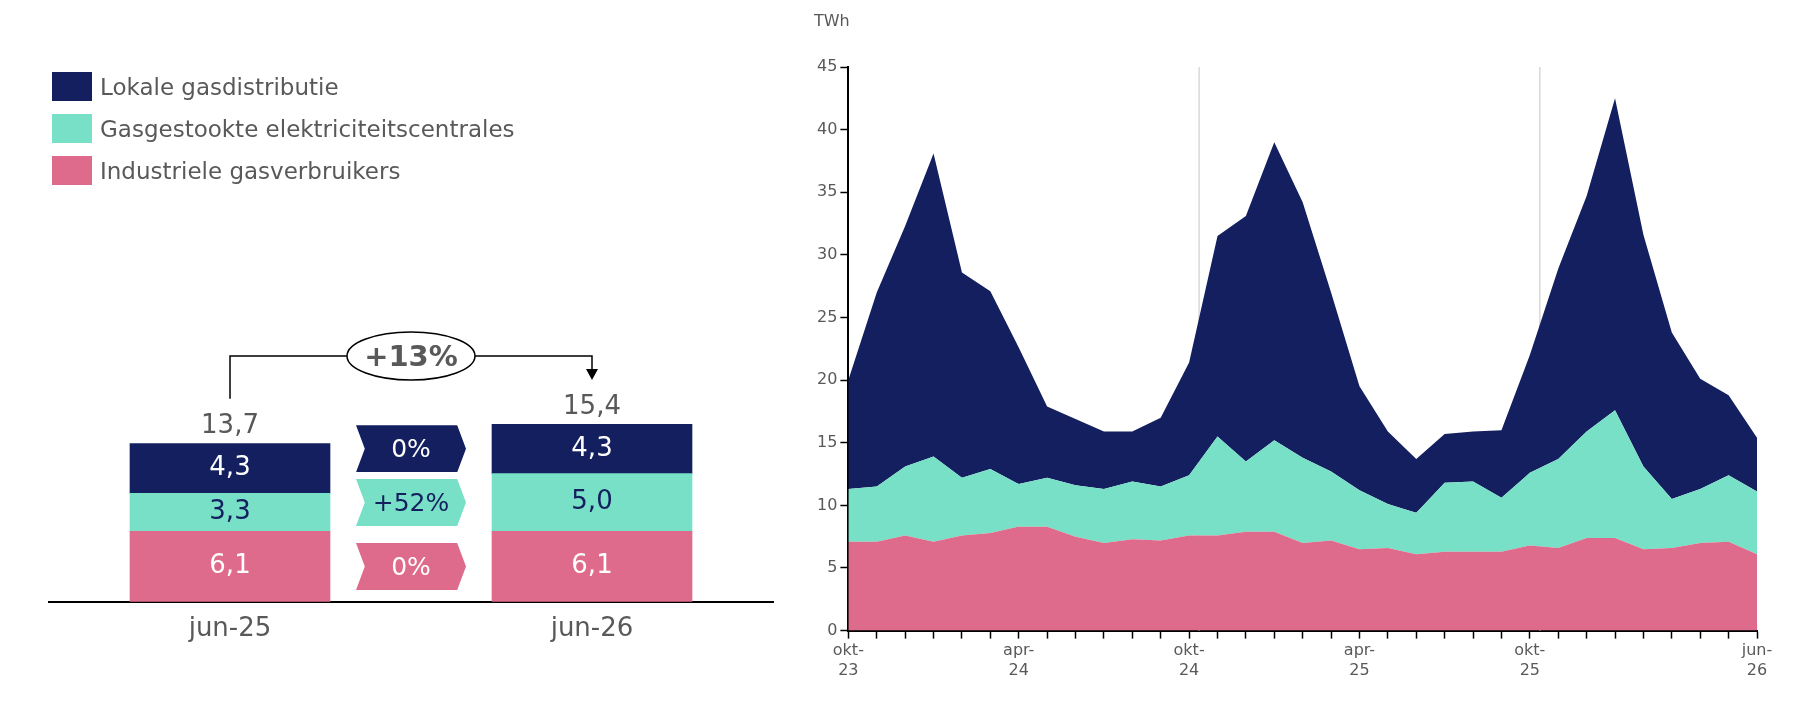  What do you see at coordinates (1019, 659) in the screenshot?
I see `x-tick-label: apr-24` at bounding box center [1019, 659].